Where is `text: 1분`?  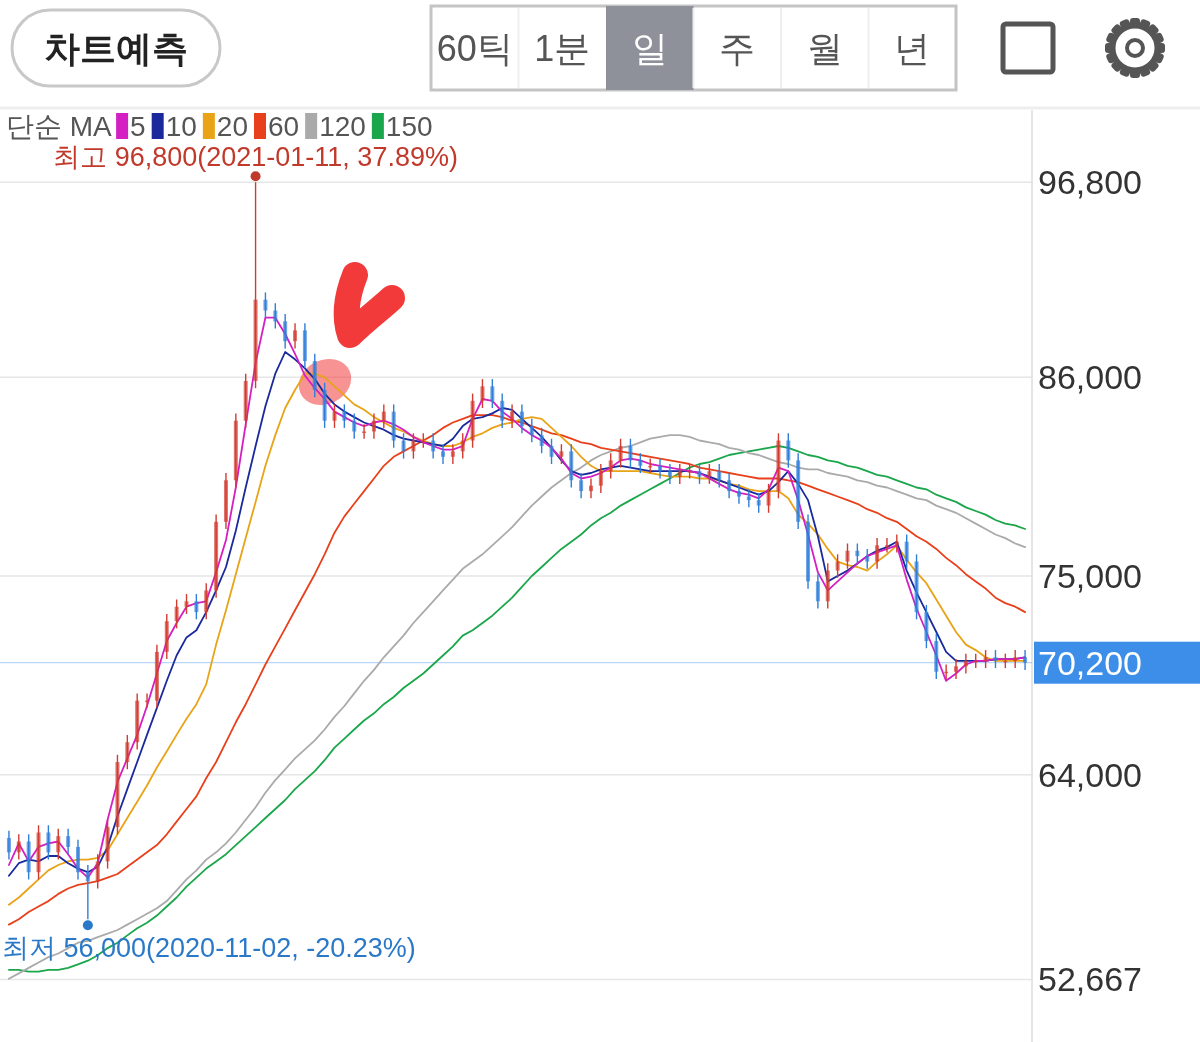 text: 1분 is located at coordinates (562, 48).